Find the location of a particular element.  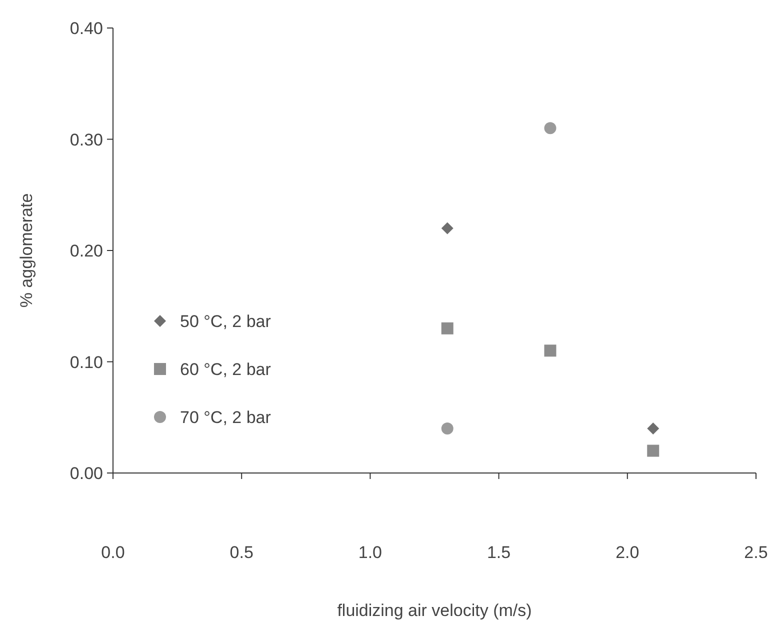

y-axis-title: % agglomerate is located at coordinates (26, 250).